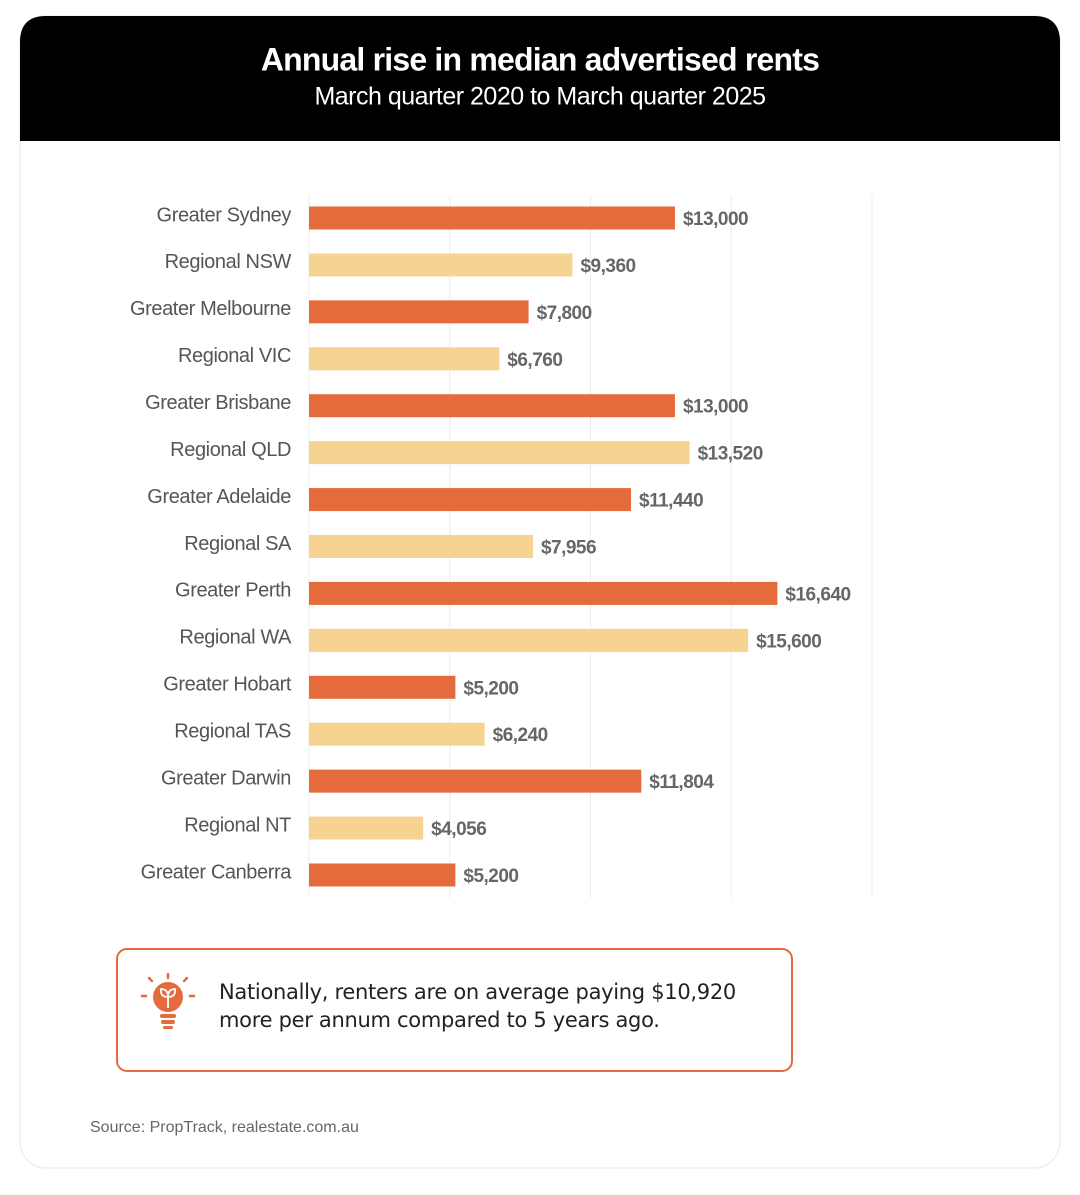 This screenshot has width=1080, height=1195. I want to click on y-tick-label: Greater Darwin, so click(226, 778).